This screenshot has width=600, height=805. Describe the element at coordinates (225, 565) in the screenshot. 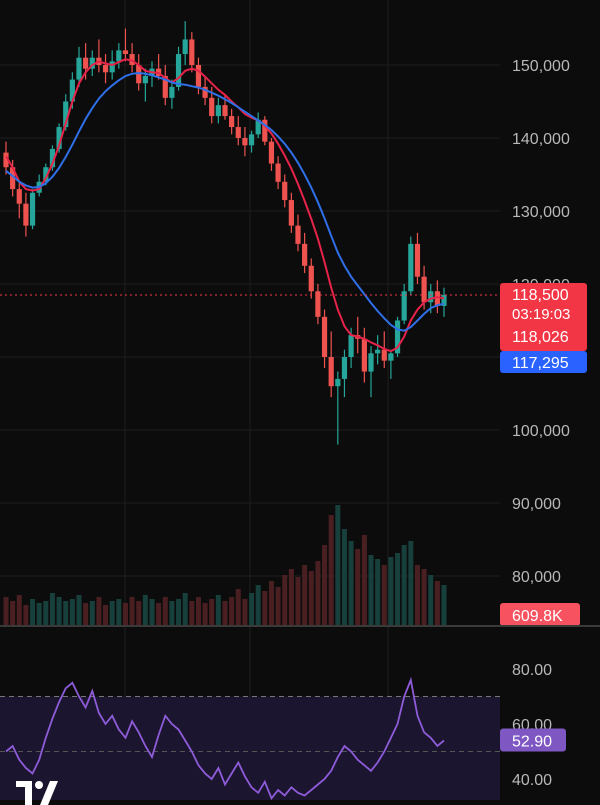

I see `volume-bars` at that location.